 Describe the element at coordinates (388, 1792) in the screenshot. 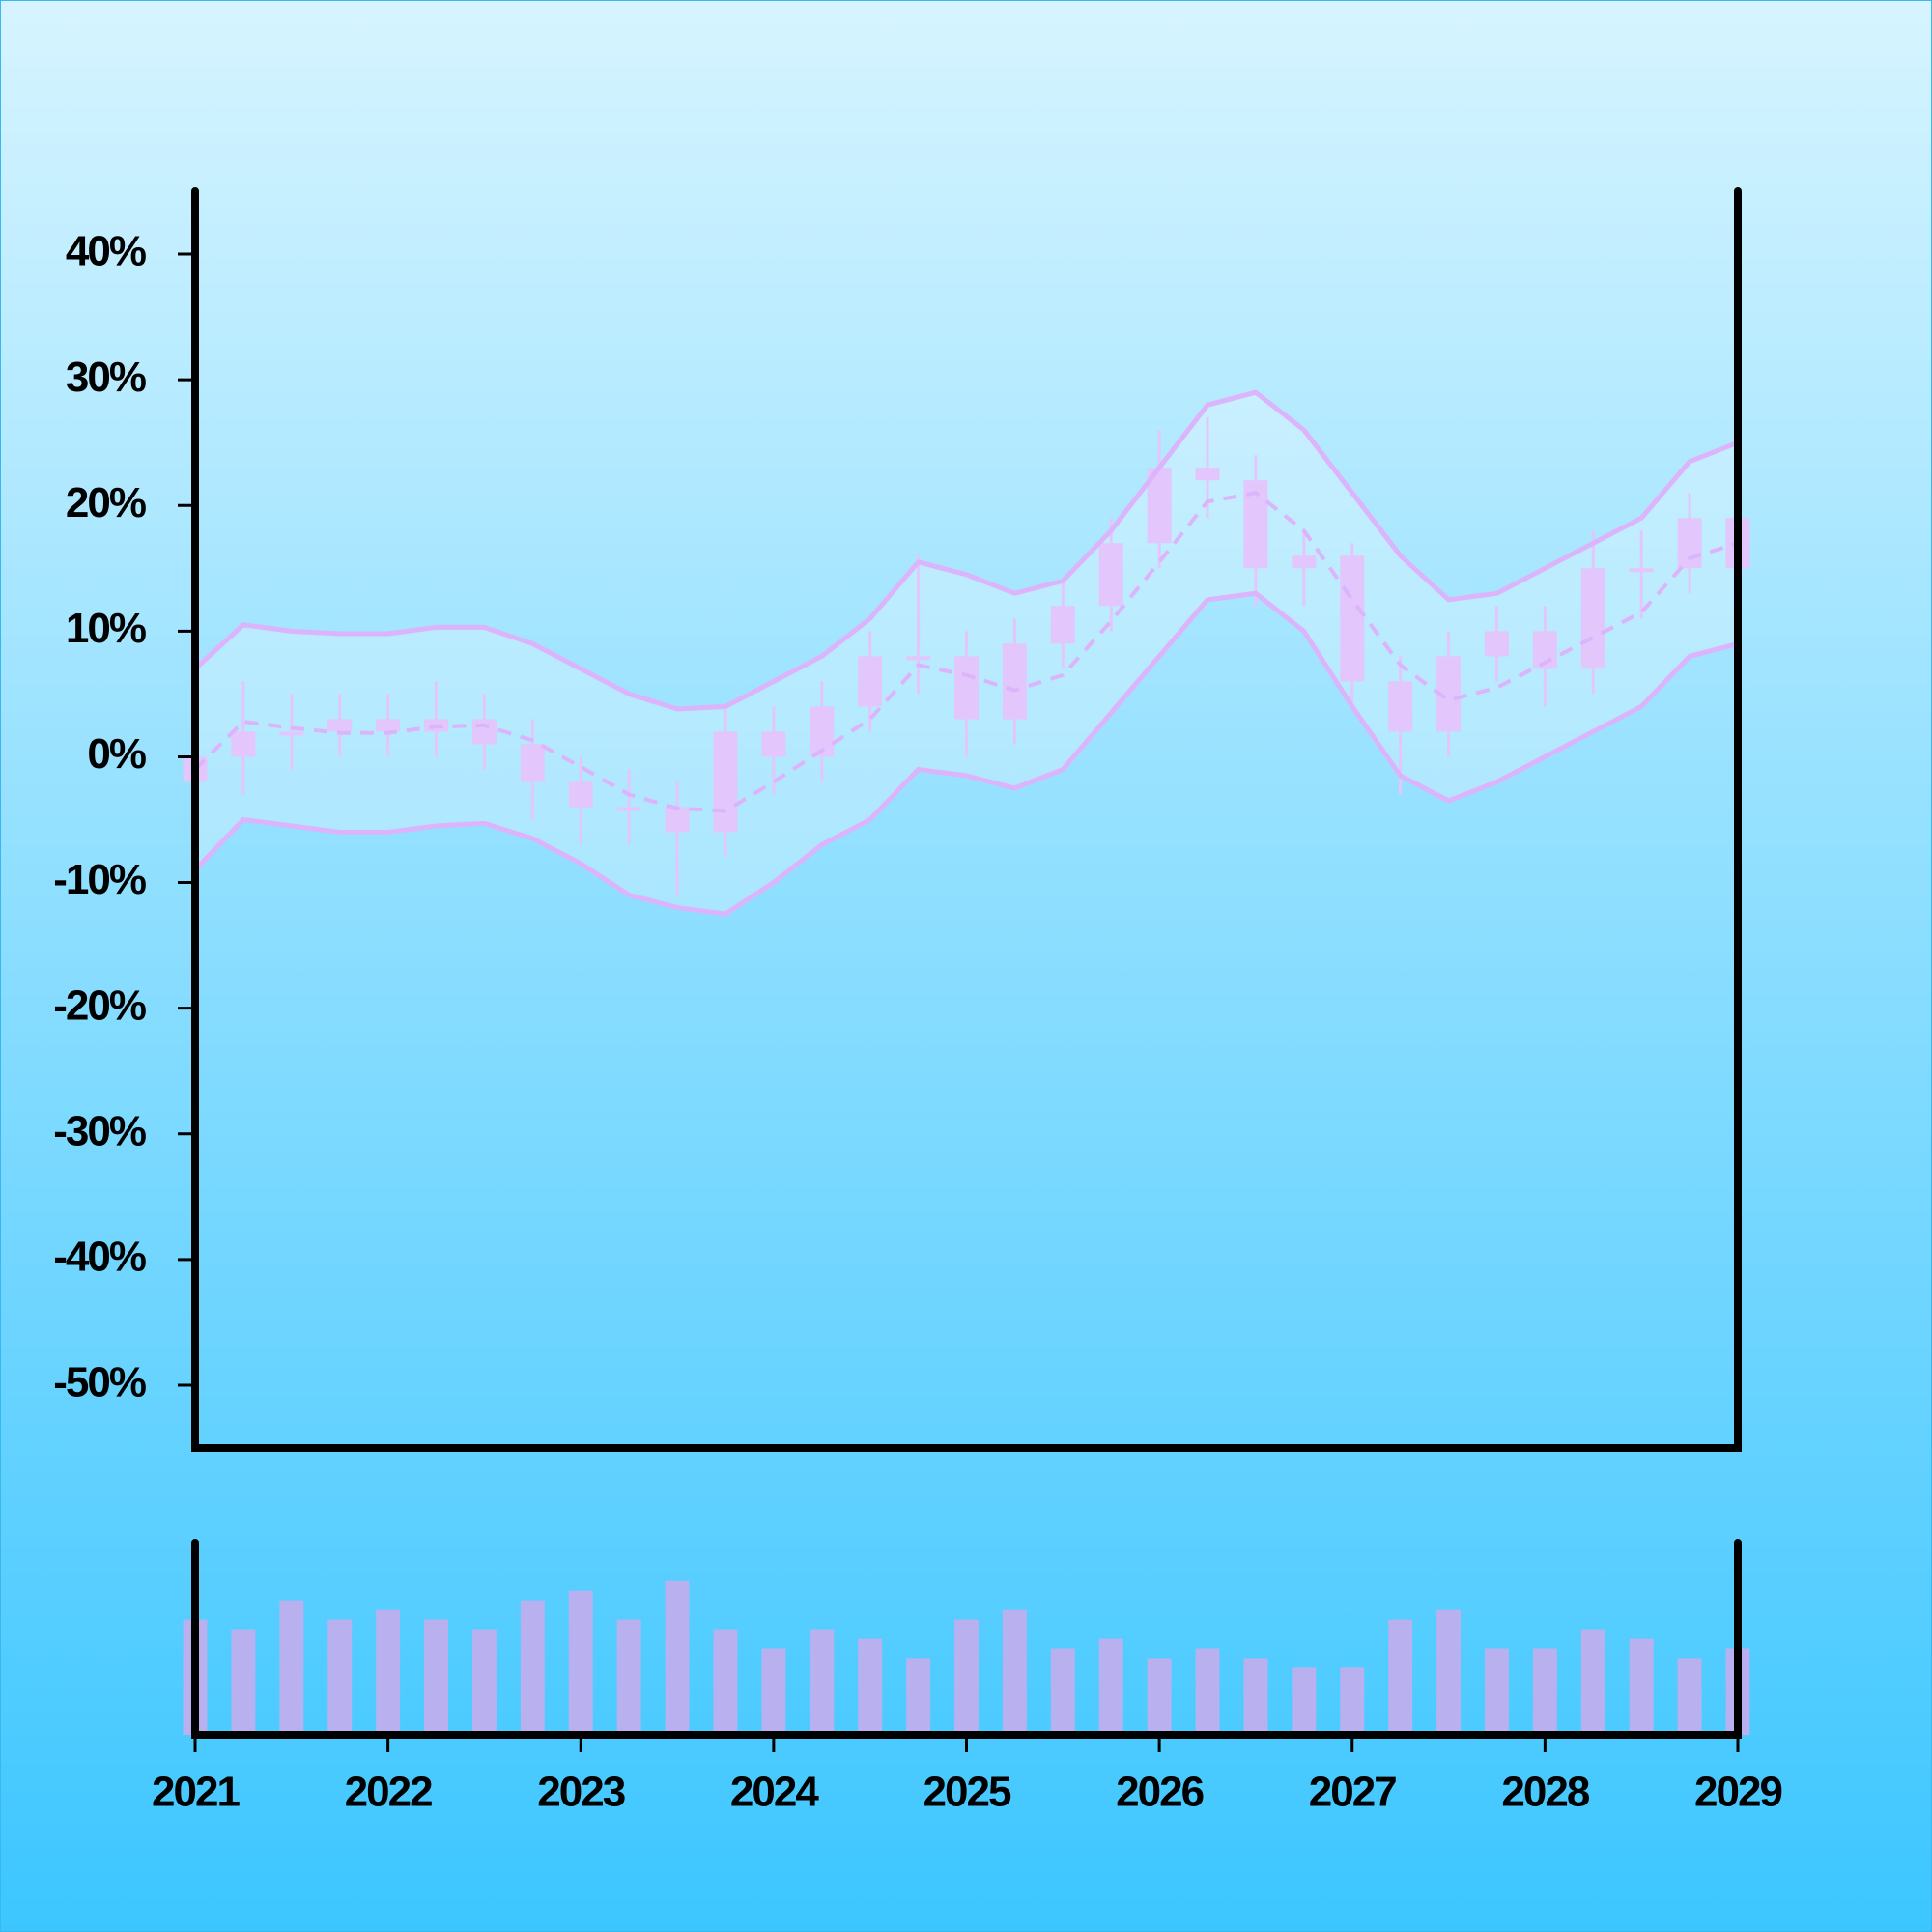

I see `x-tick-label: 2022` at that location.